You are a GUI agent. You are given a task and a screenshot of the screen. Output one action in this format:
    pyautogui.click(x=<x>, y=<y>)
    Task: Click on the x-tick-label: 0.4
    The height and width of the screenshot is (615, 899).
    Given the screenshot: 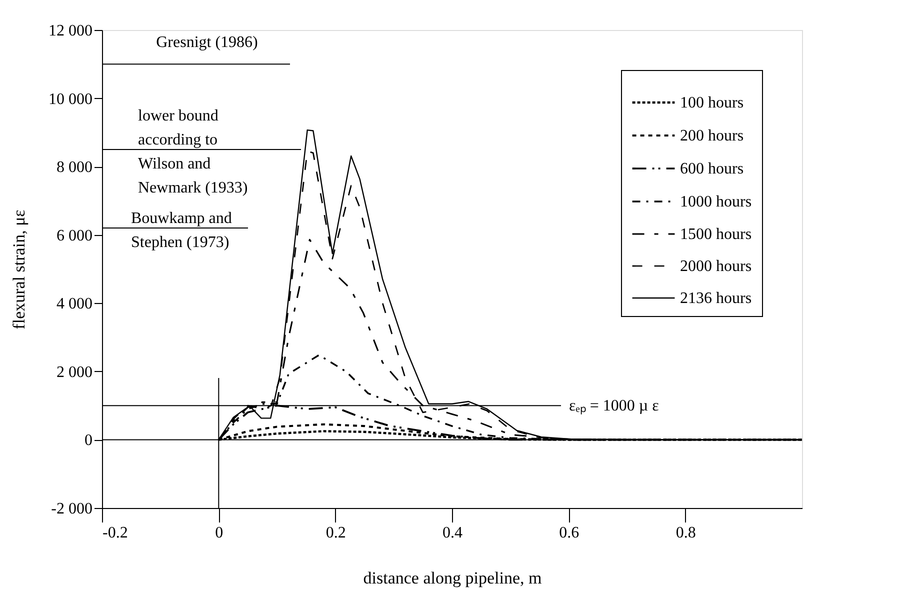 What is the action you would take?
    pyautogui.click(x=452, y=533)
    